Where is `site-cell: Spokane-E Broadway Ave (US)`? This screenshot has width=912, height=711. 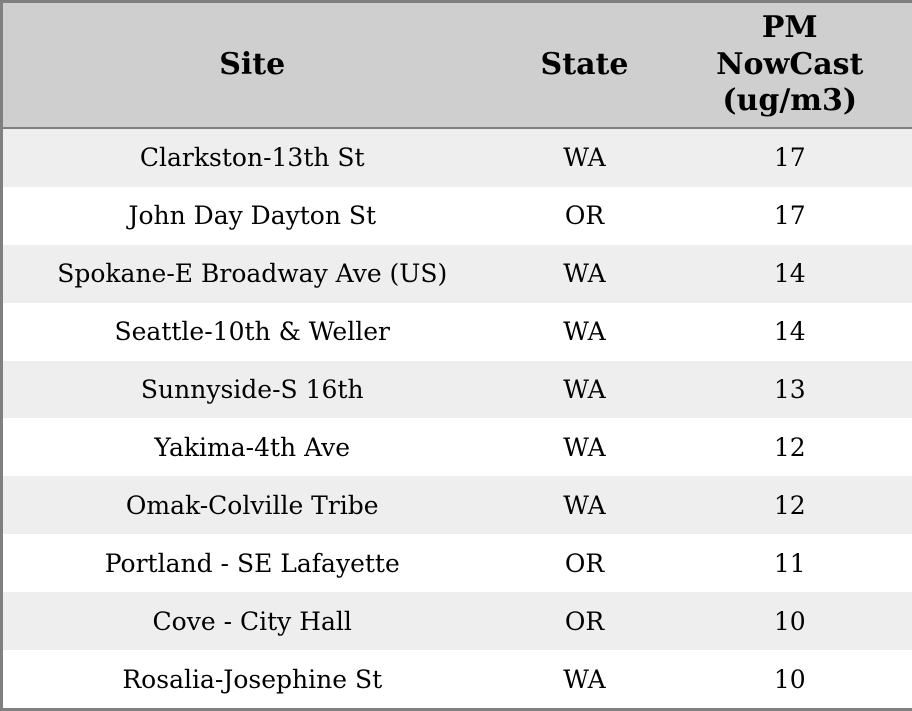
site-cell: Spokane-E Broadway Ave (US) is located at coordinates (251, 273).